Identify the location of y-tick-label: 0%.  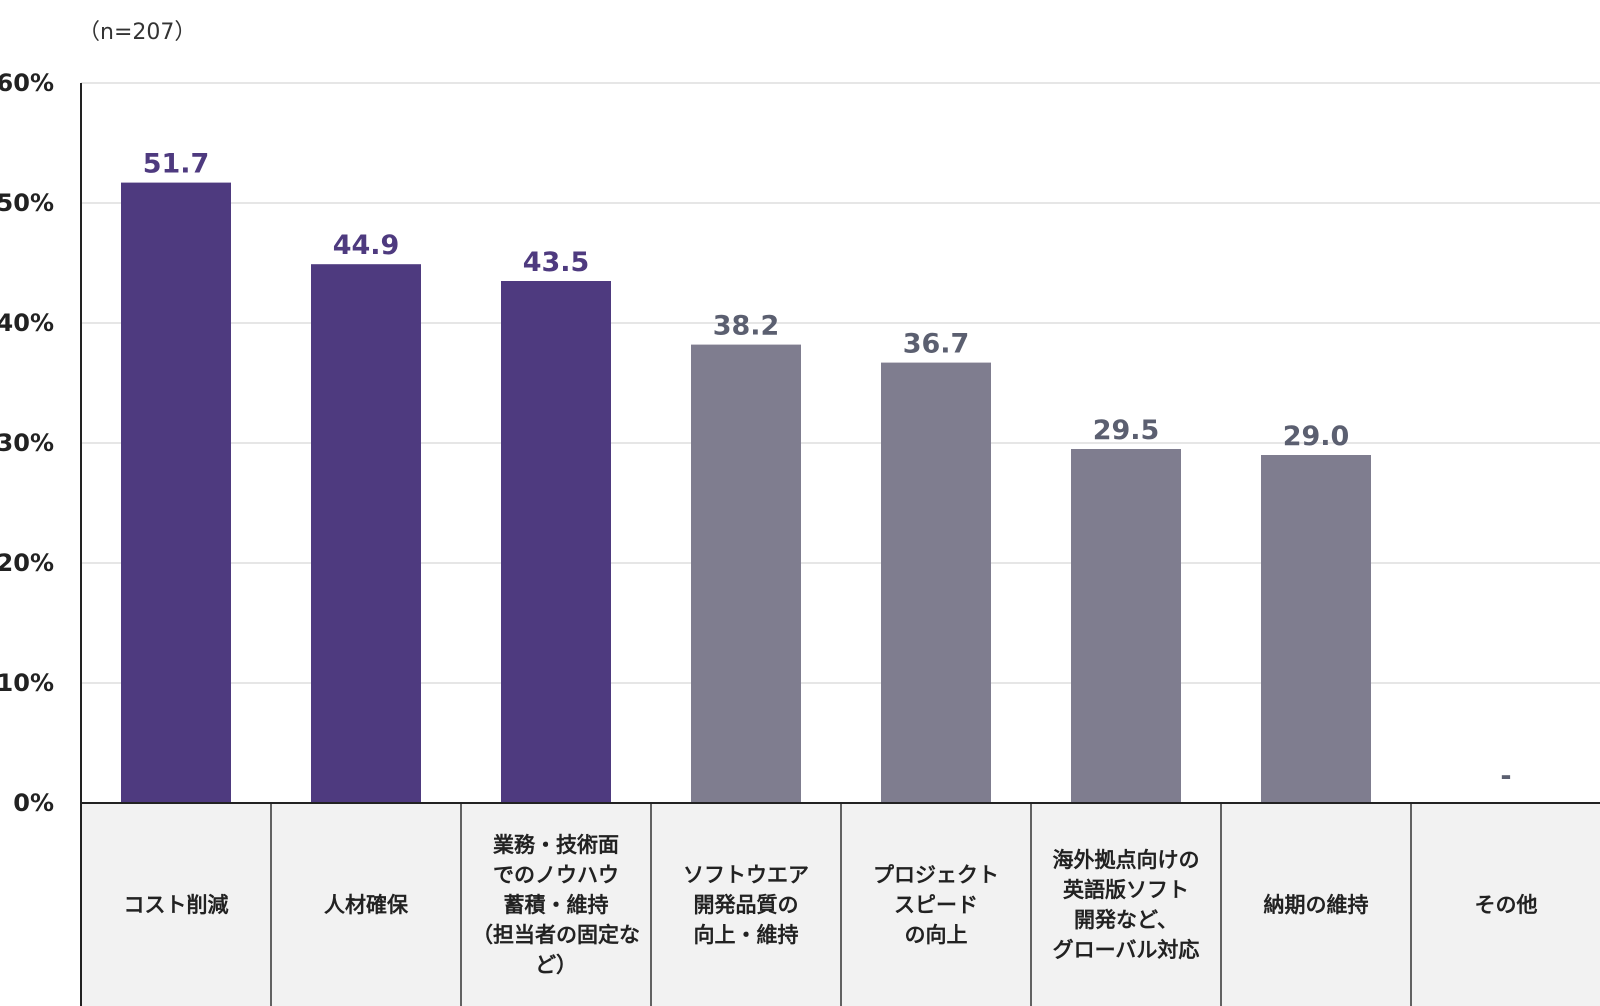
(33, 803).